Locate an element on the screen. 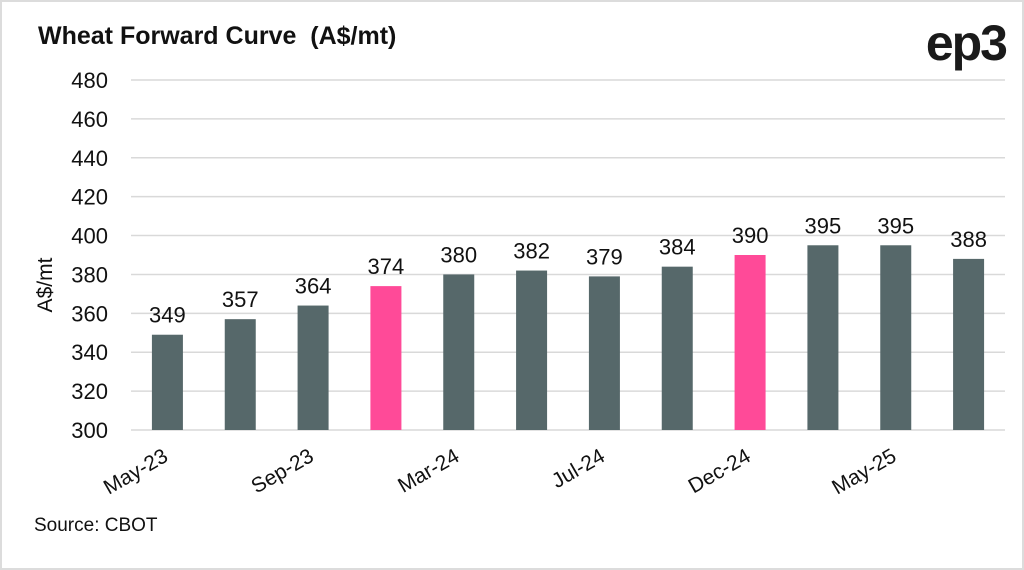 Image resolution: width=1024 pixels, height=570 pixels. data-label: 357 is located at coordinates (240, 299).